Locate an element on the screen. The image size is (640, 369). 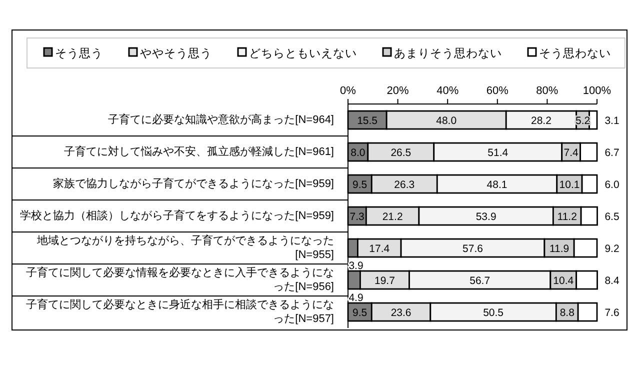
legend-item: どちらともいえない is located at coordinates (297, 53).